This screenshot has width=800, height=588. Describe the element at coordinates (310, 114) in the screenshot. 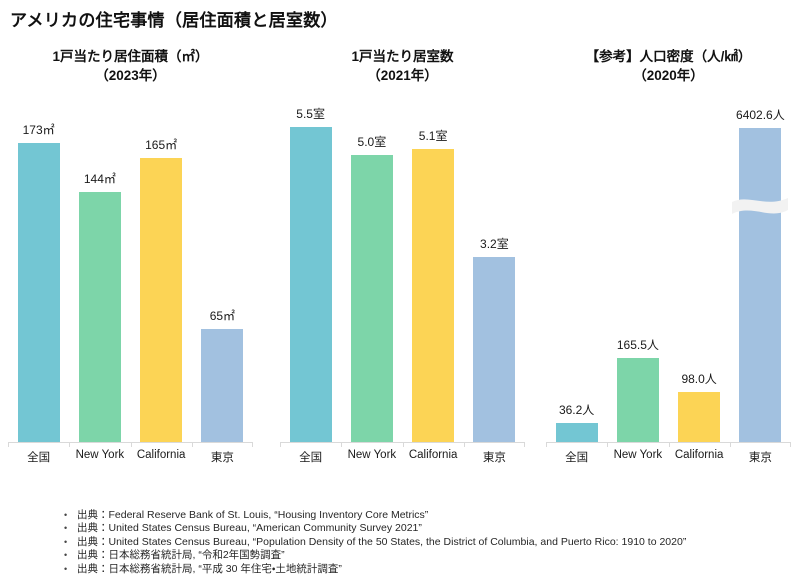

I see `bar-value-label: 5.5室` at that location.